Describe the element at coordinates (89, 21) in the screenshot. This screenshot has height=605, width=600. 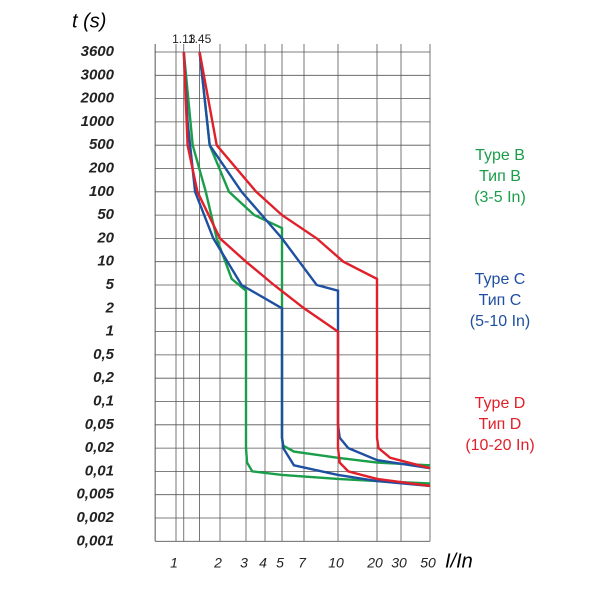
I see `y-axis-label: t (s)` at that location.